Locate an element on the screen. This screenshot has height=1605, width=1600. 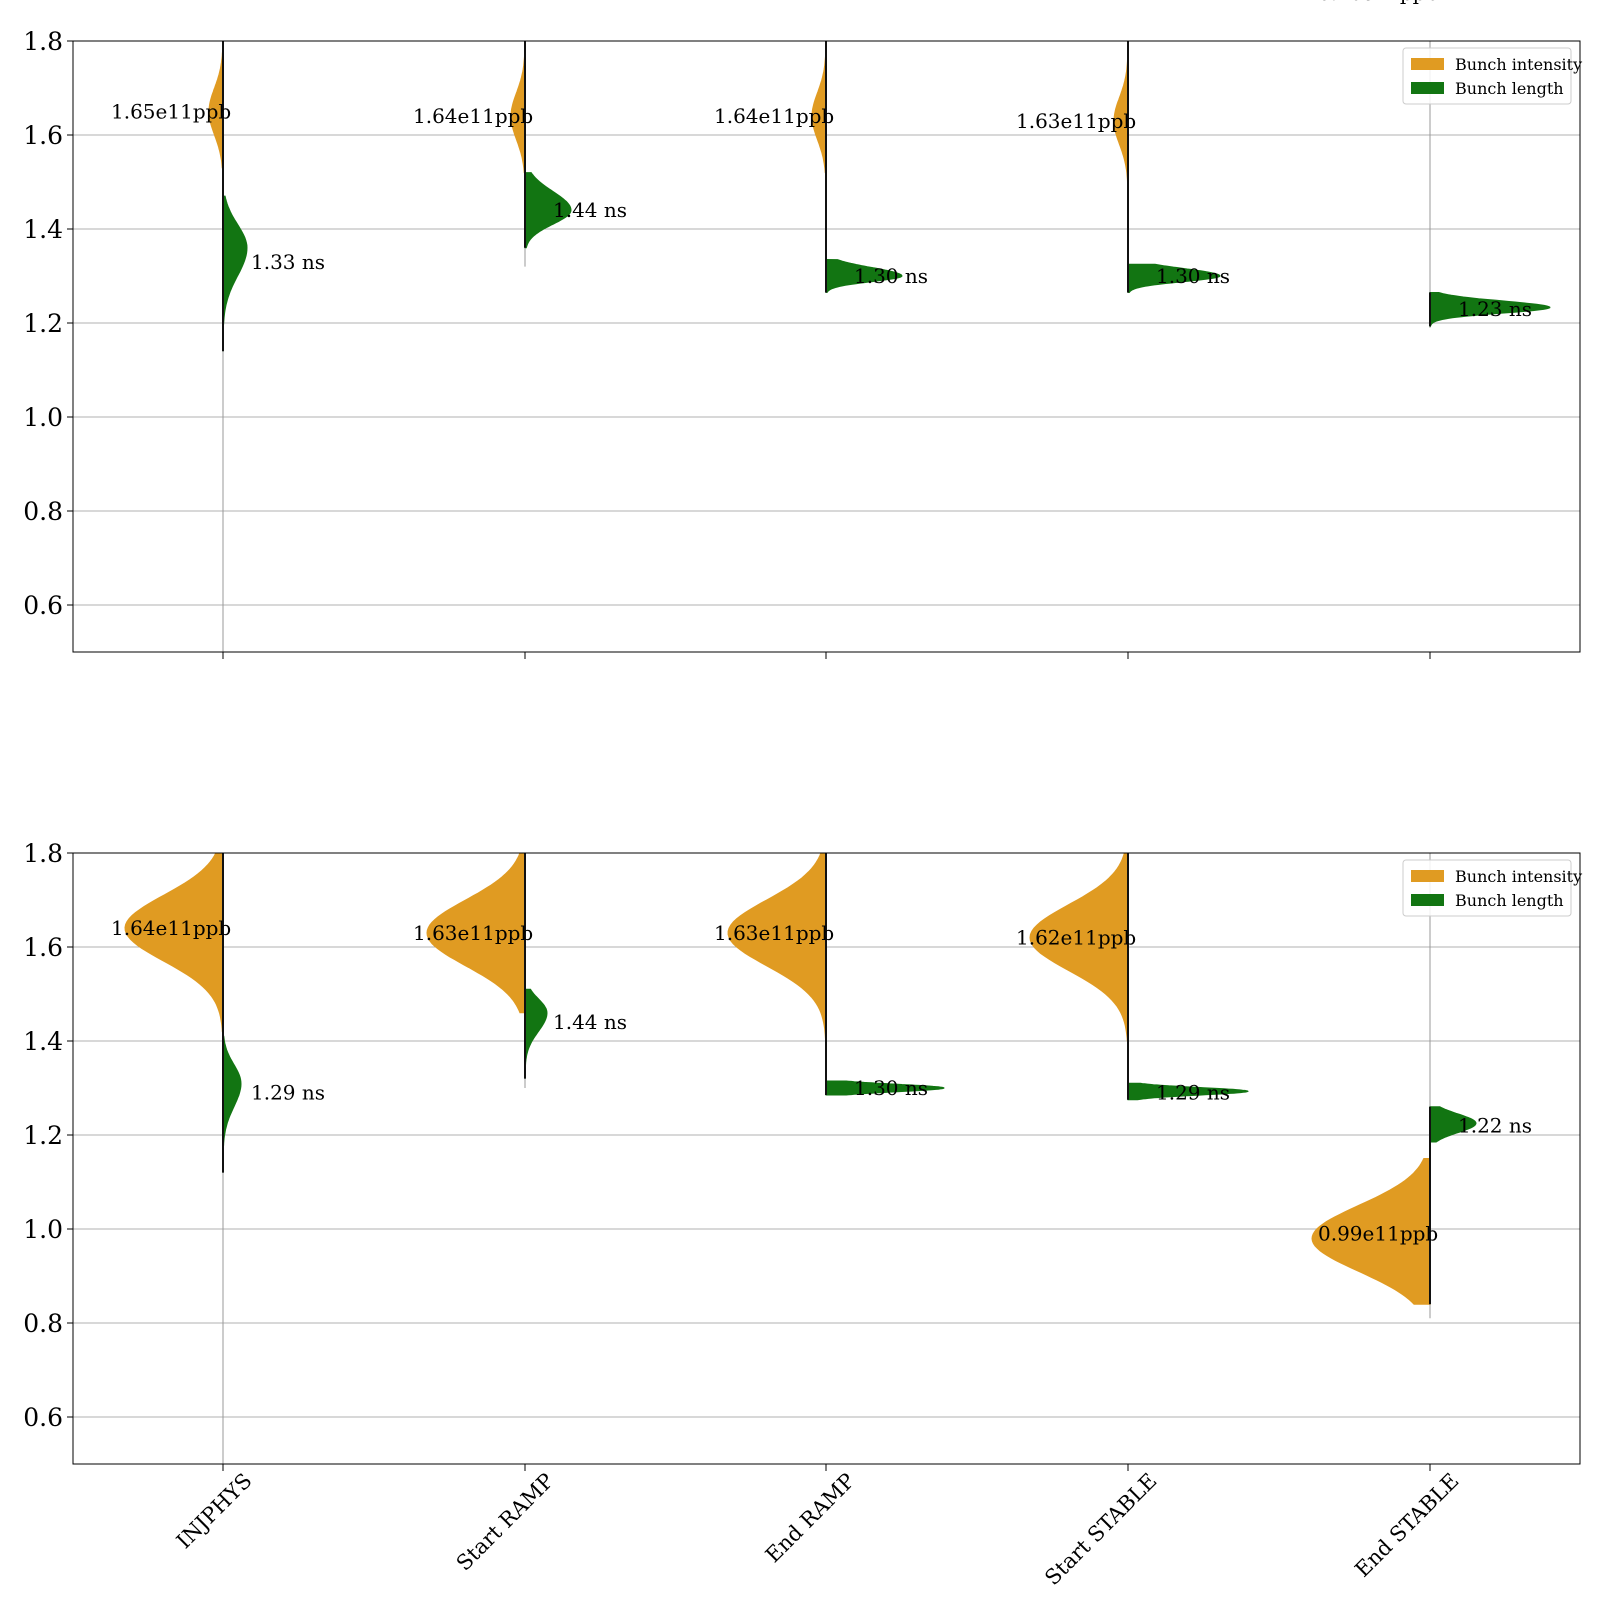
annotation-intensity: 0.16e11ppb is located at coordinates (1378, 2).